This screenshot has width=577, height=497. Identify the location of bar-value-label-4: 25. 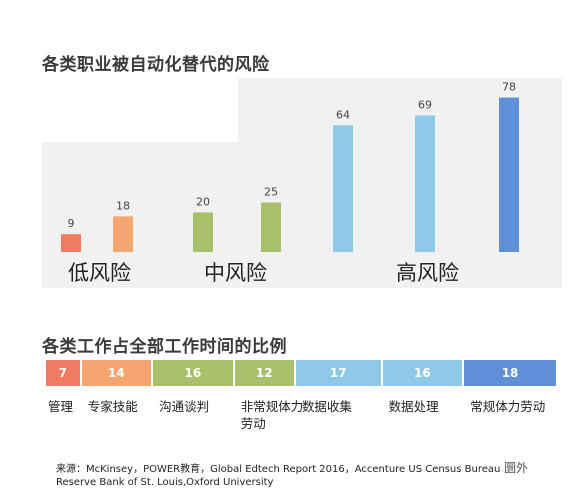
(271, 192).